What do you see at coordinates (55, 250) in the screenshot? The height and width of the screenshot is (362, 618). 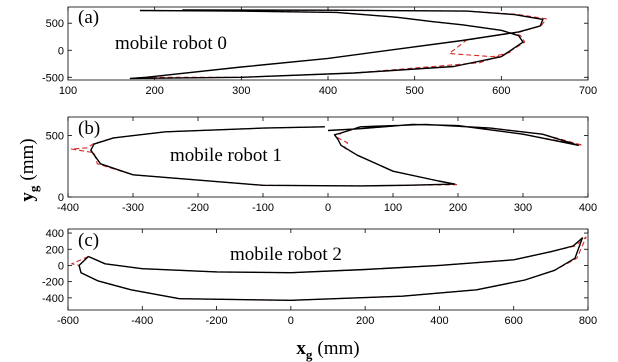 I see `y-tick-label: 200` at bounding box center [55, 250].